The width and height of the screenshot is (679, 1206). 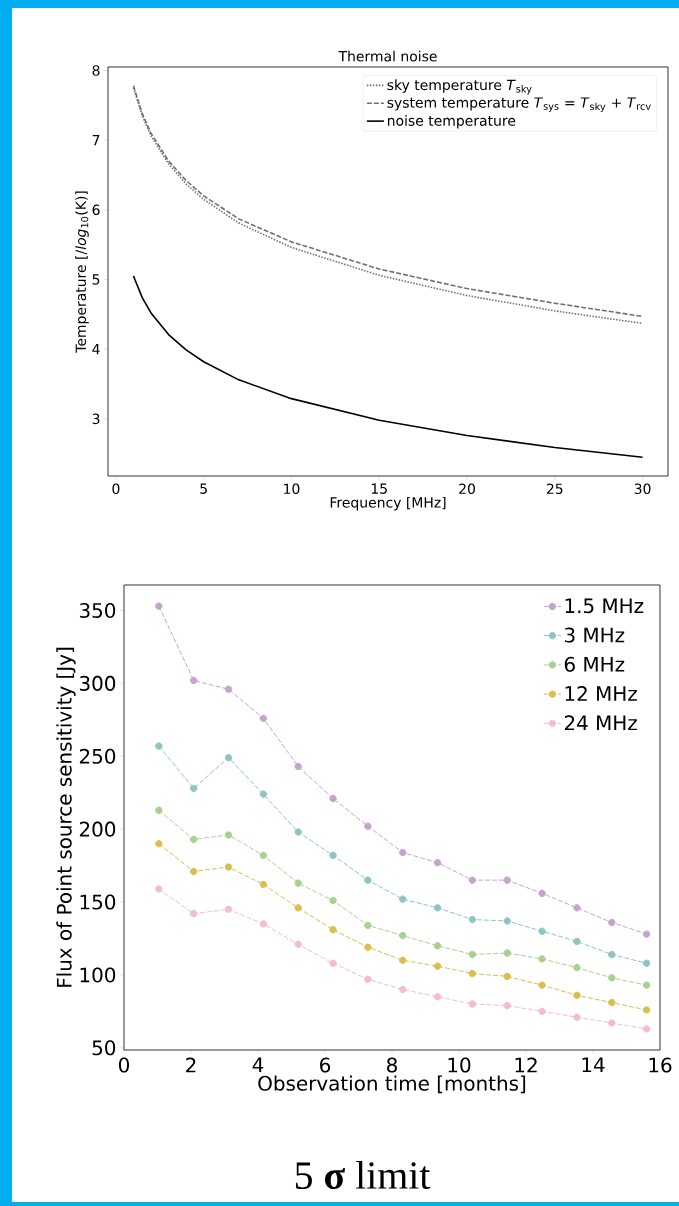 What do you see at coordinates (387, 56) in the screenshot?
I see `chart-title: Thermal noise` at bounding box center [387, 56].